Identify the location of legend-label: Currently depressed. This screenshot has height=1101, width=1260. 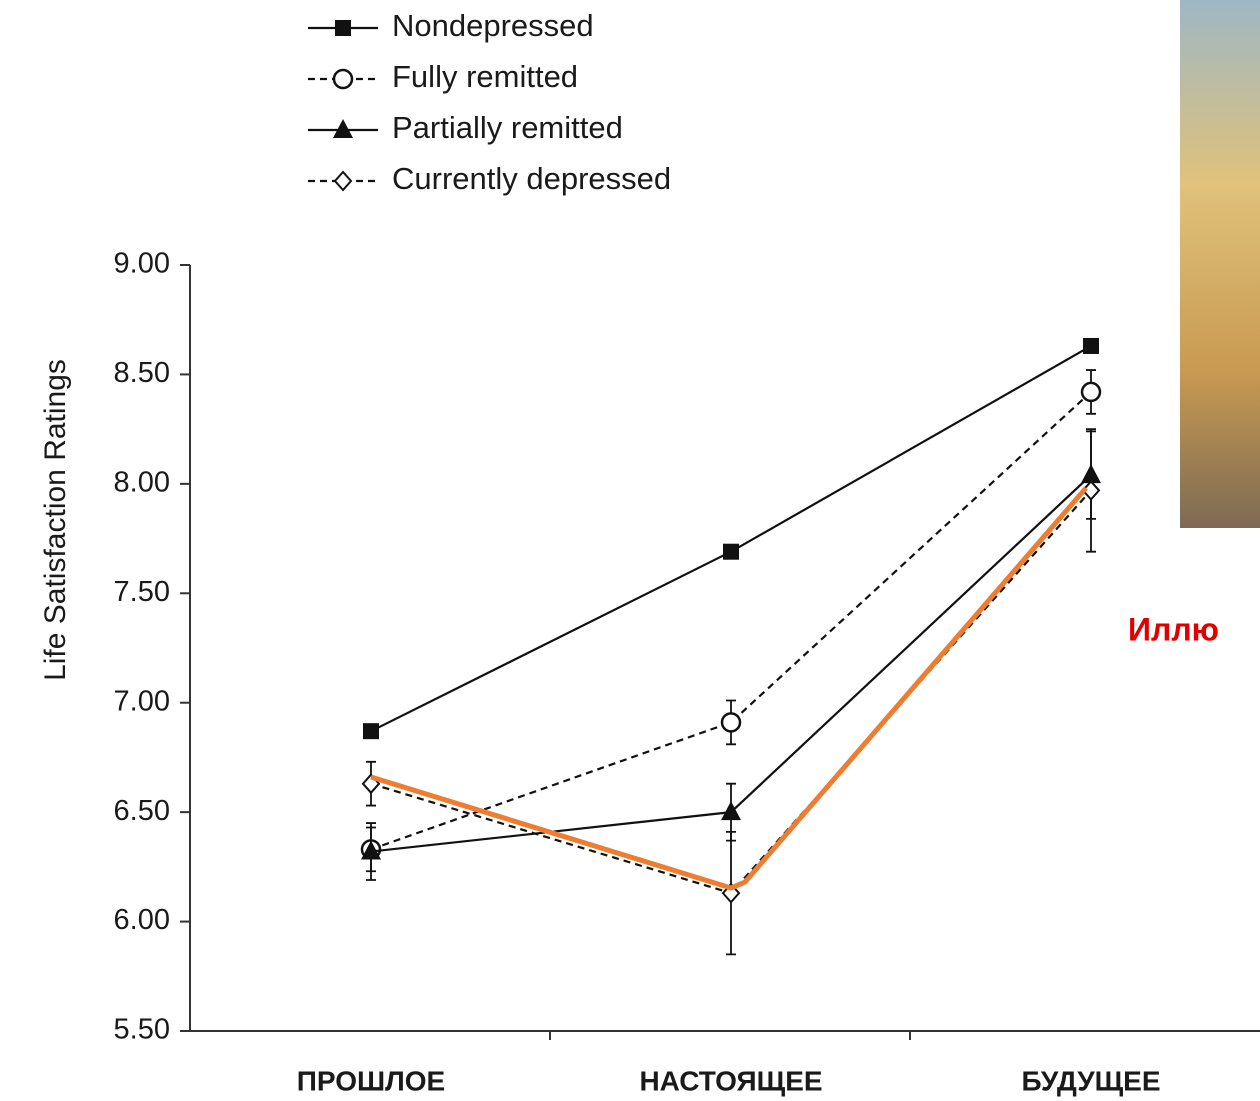
(531, 178).